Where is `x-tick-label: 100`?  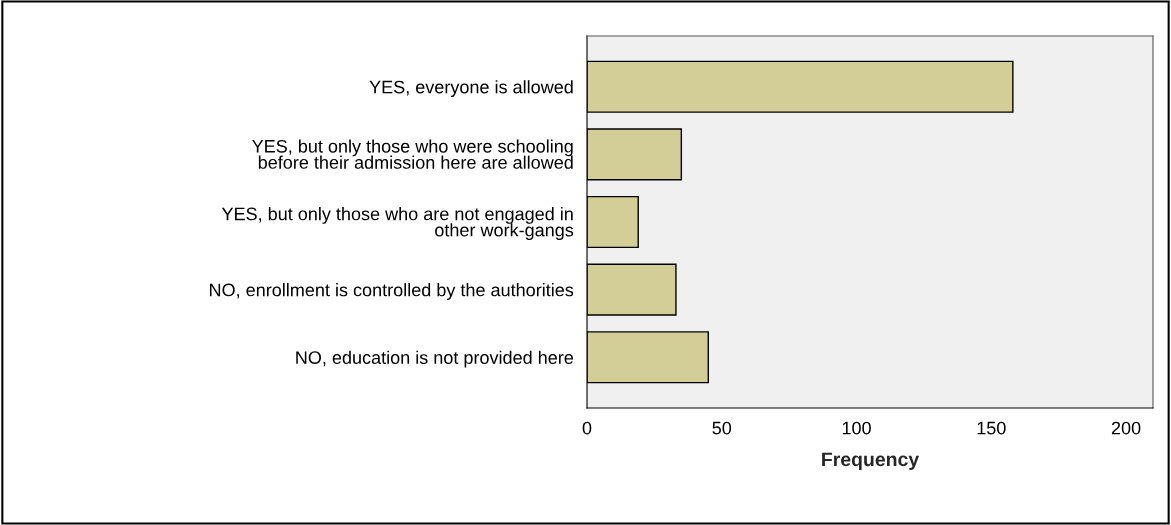 x-tick-label: 100 is located at coordinates (856, 428).